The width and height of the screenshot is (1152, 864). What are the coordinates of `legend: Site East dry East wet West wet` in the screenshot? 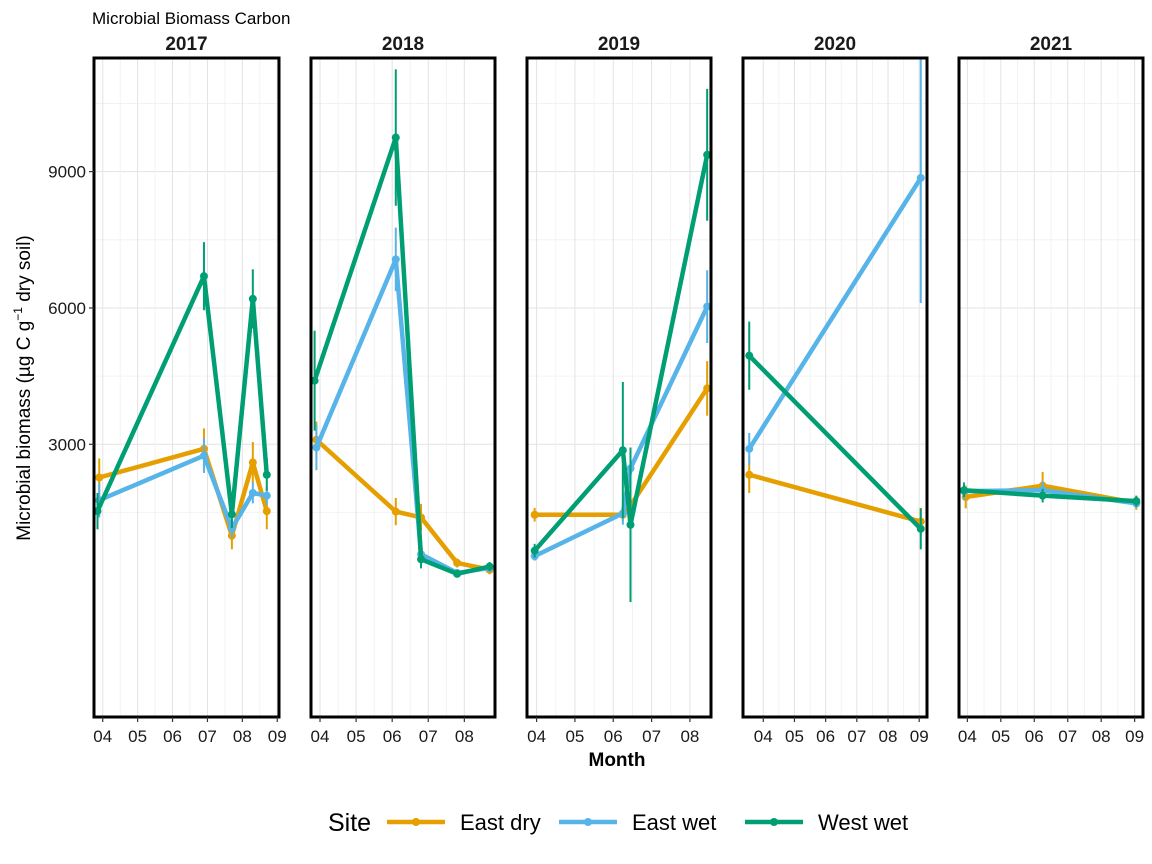 It's located at (618, 823).